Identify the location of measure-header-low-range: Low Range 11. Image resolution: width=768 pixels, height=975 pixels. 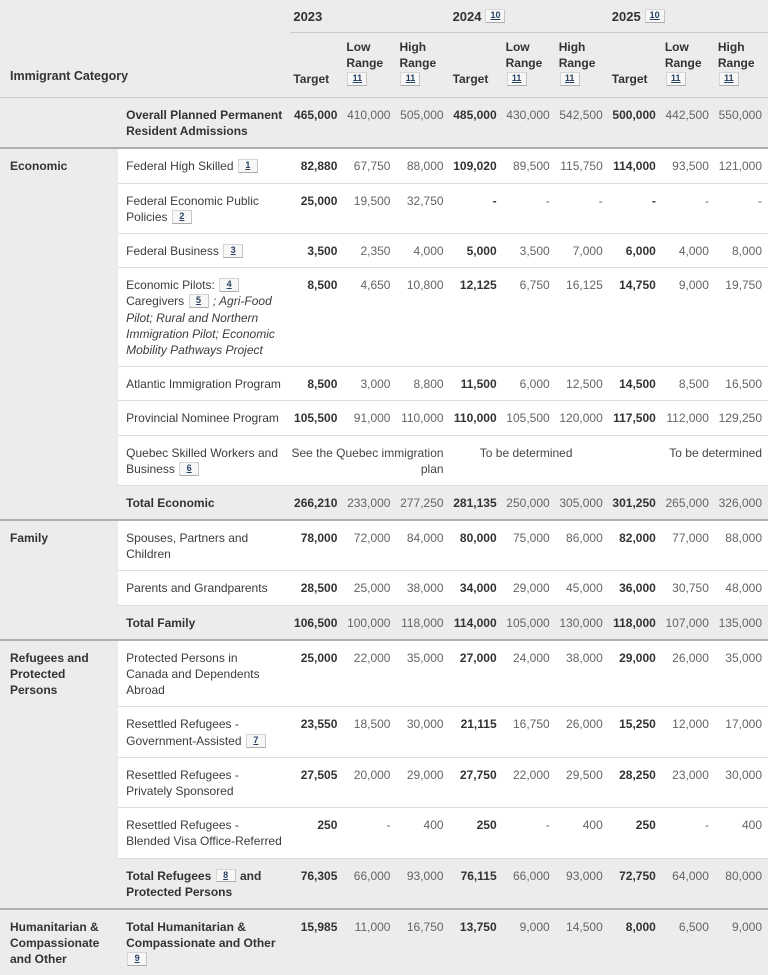
(370, 65).